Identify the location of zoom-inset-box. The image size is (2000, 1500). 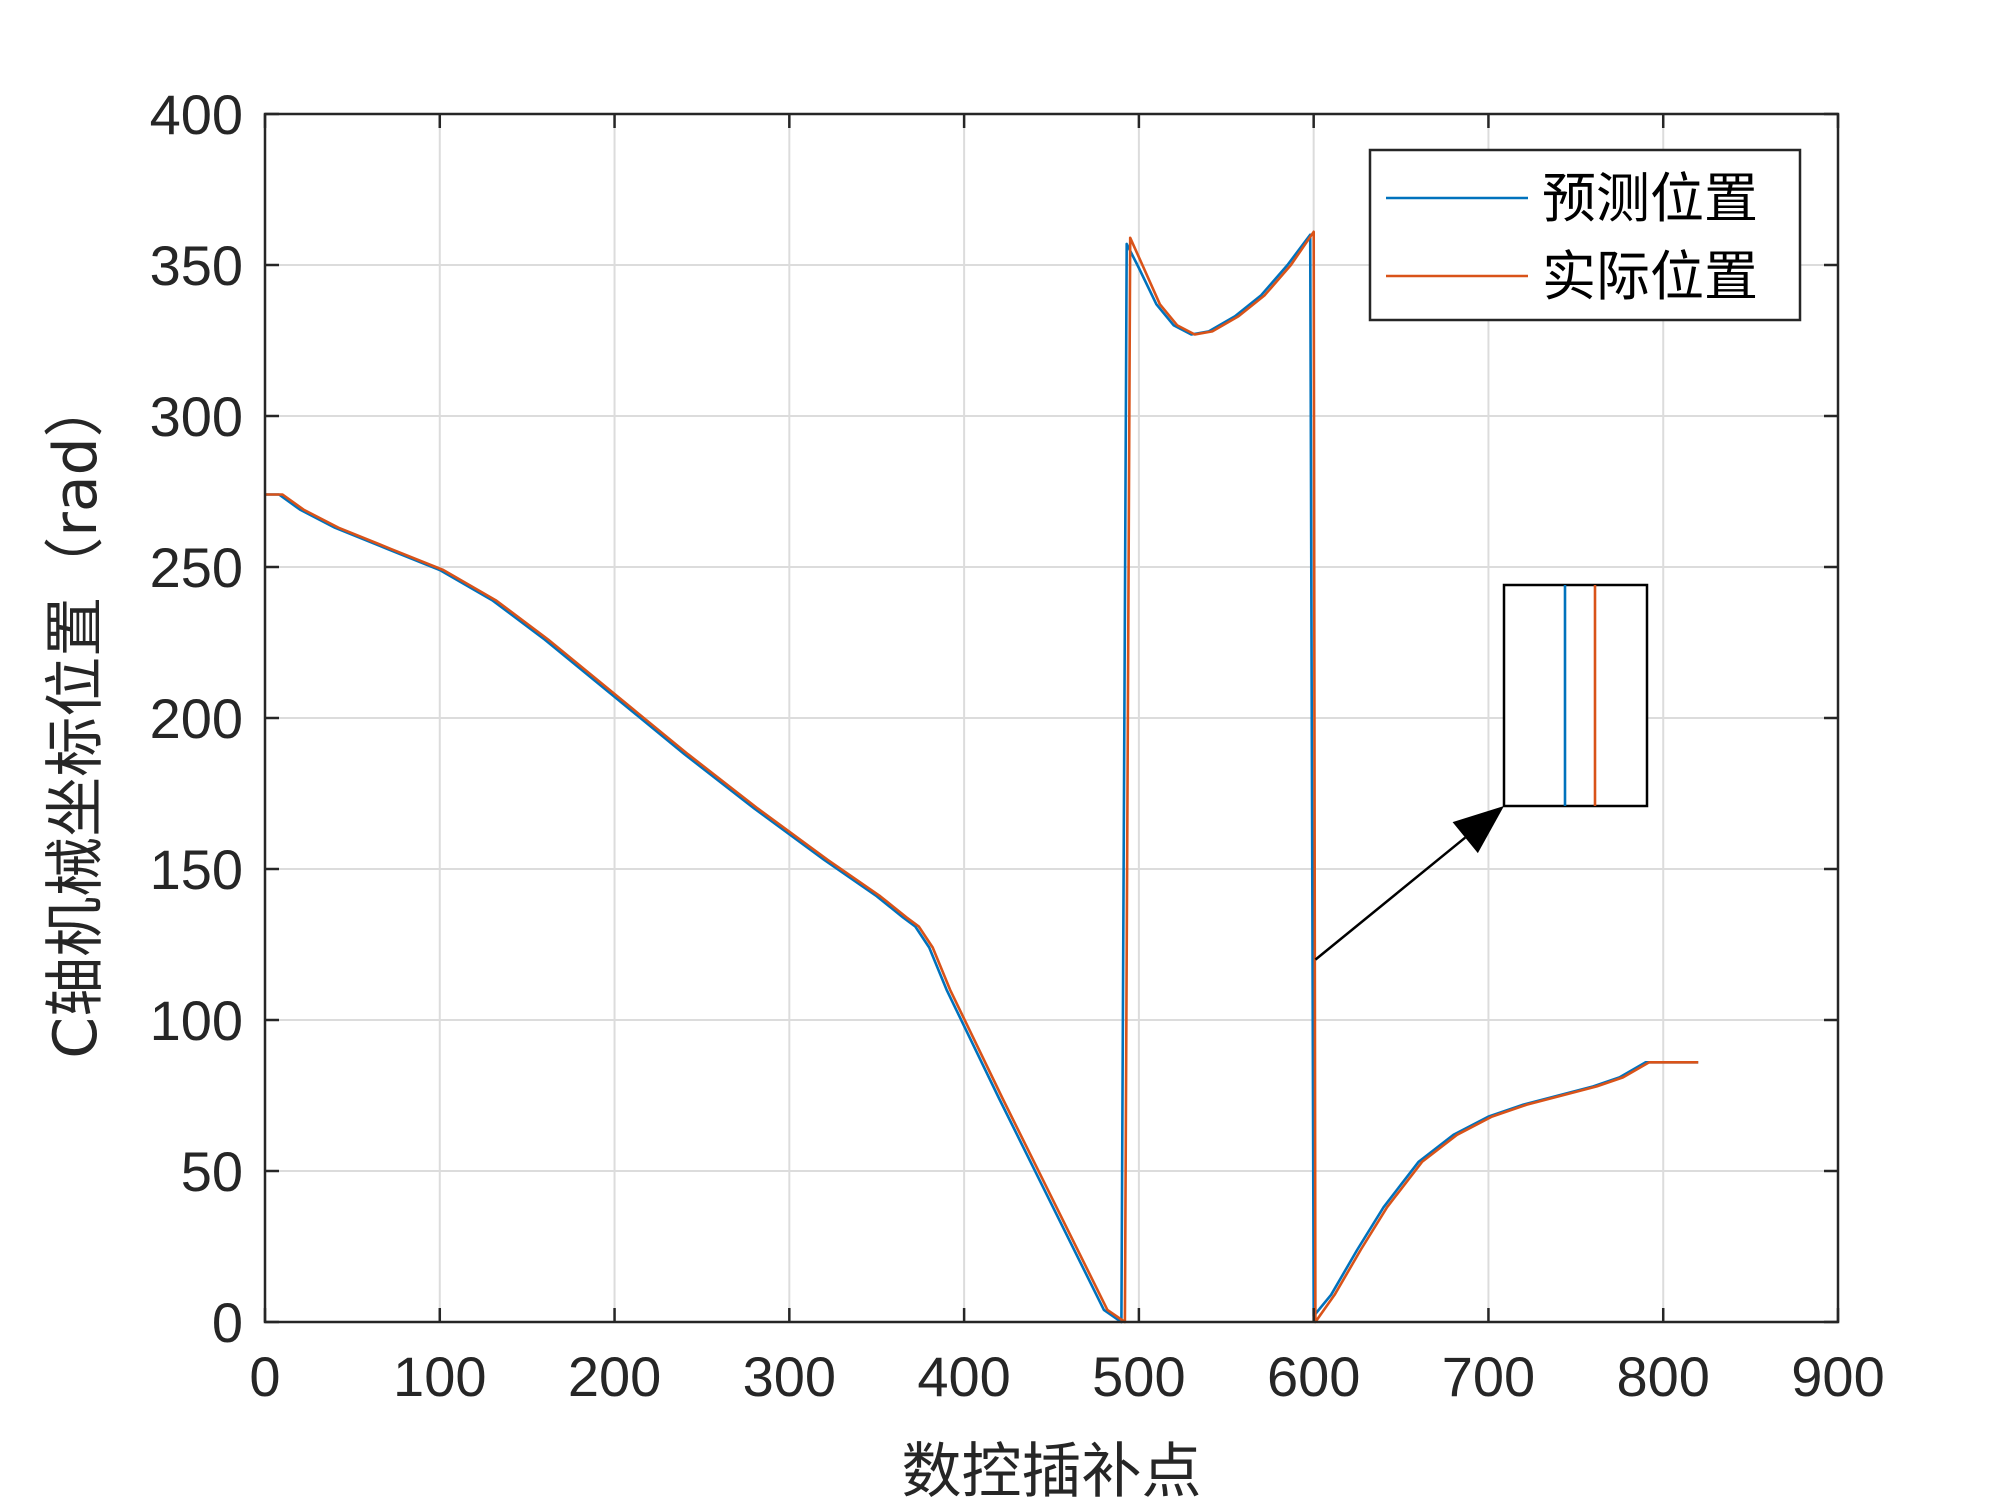
(1575, 695).